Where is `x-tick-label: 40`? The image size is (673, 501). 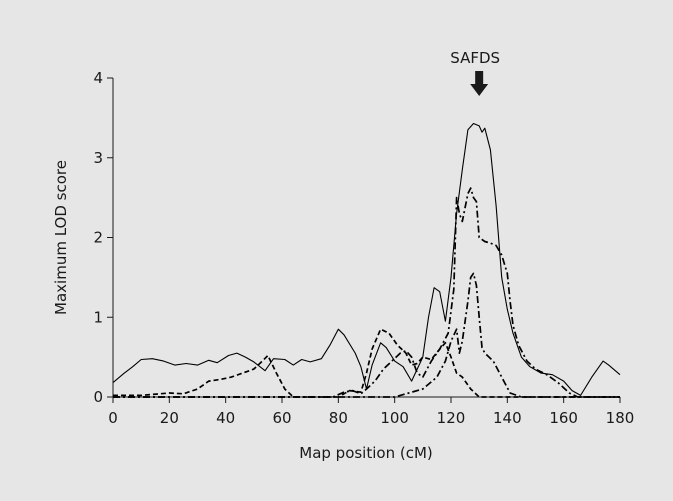
x-tick-label: 40 is located at coordinates (225, 418).